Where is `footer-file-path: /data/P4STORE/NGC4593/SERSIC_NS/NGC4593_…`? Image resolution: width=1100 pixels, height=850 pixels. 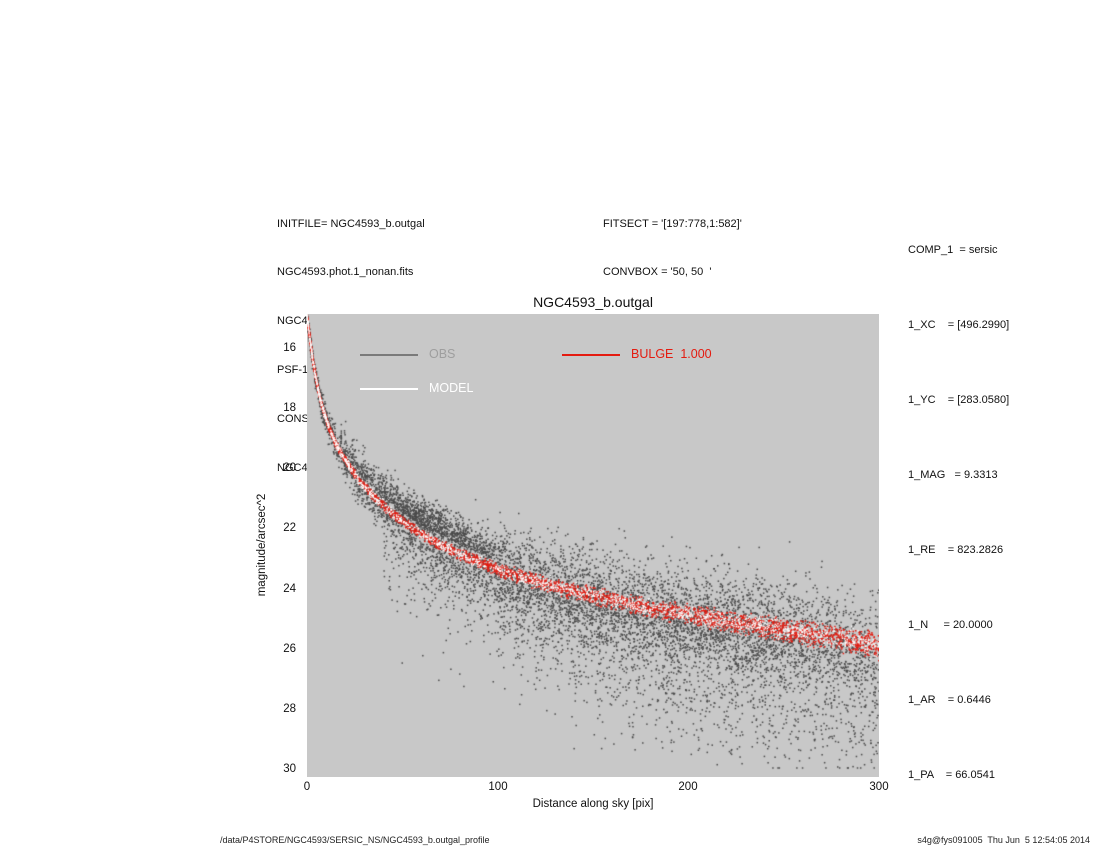
footer-file-path: /data/P4STORE/NGC4593/SERSIC_NS/NGC4593_… is located at coordinates (355, 840).